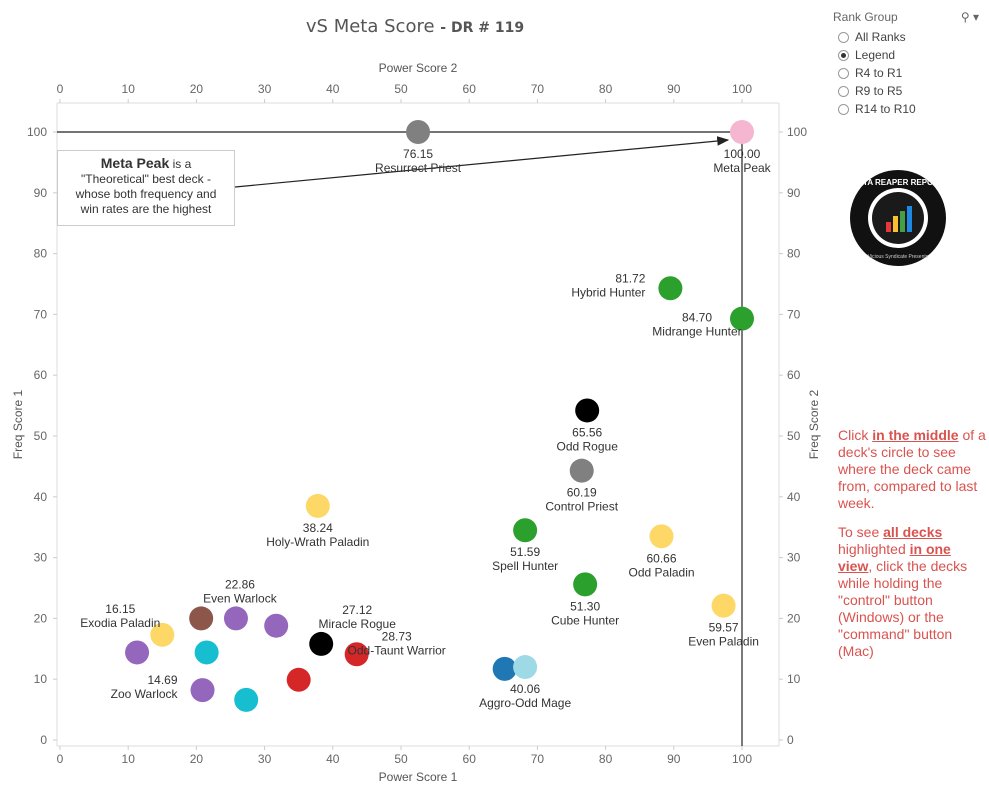 This screenshot has height=796, width=989. Describe the element at coordinates (418, 68) in the screenshot. I see `x-axis-title-top: Power Score 2` at that location.